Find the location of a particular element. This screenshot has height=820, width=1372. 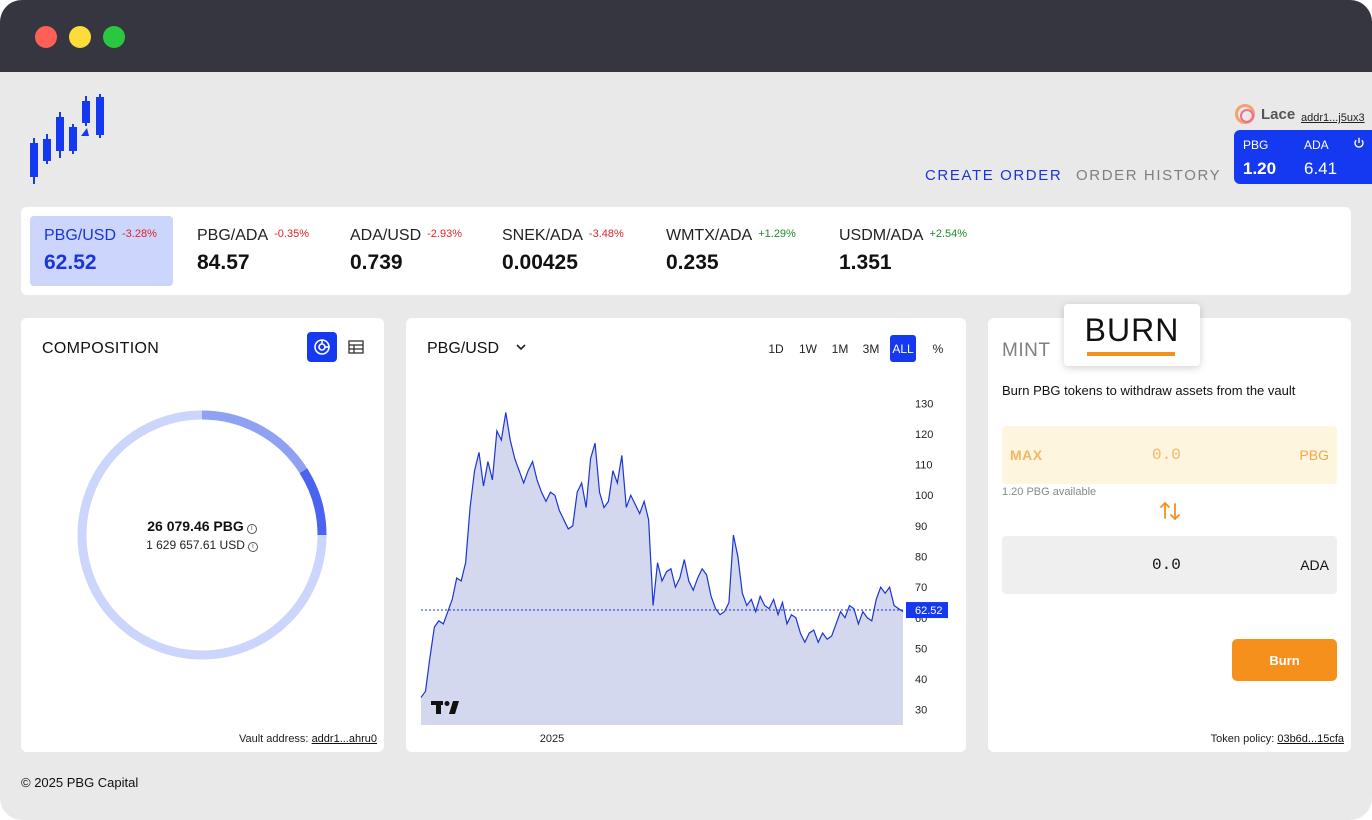

burn-button: Burn is located at coordinates (1284, 660).